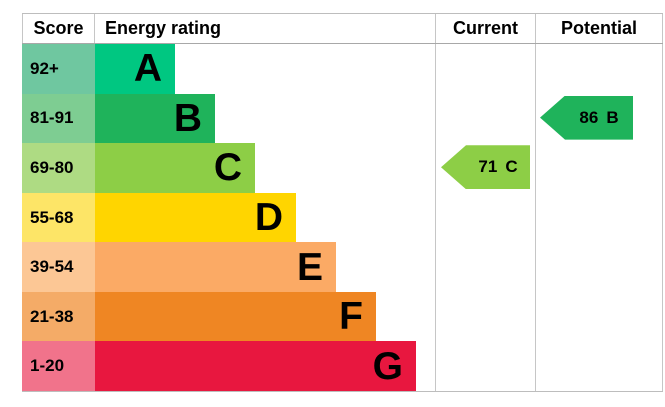 The image size is (665, 407). Describe the element at coordinates (342, 29) in the screenshot. I see `table-header-row: Score Energy rating Current Potential` at that location.